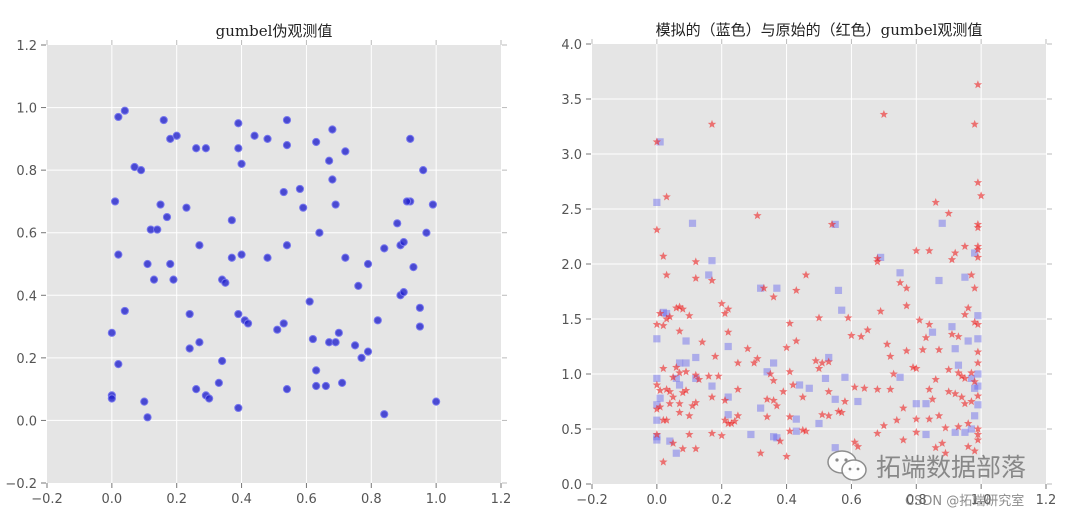 This screenshot has width=1080, height=515. I want to click on x-tick-label: 0.6, so click(851, 500).